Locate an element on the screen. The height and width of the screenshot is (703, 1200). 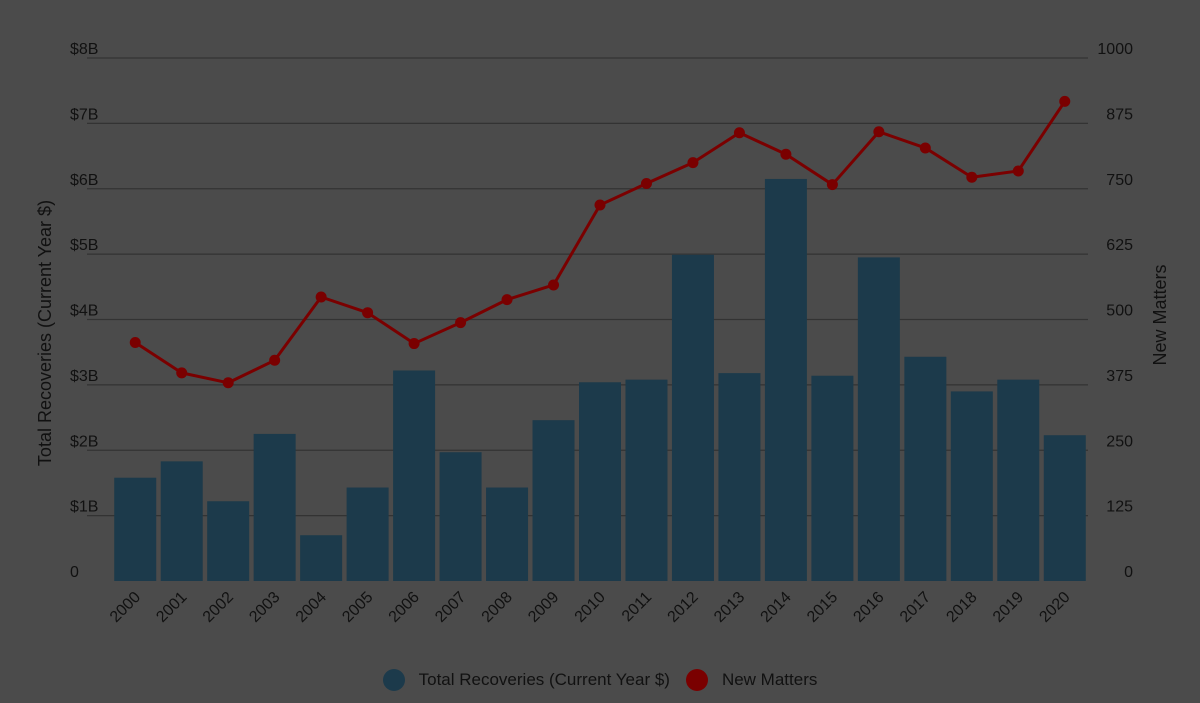
left-tick-label: $4B is located at coordinates (84, 311).